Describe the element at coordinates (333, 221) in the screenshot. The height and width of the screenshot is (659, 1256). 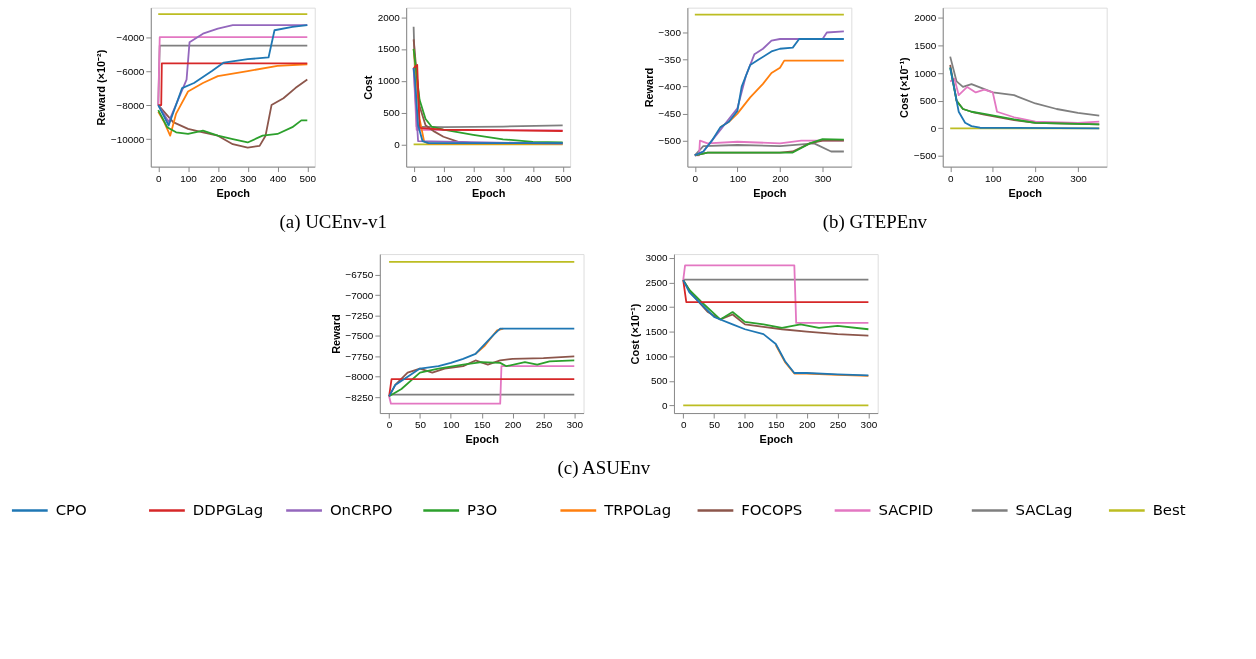
I see `text: (a) UCEnv-v1` at that location.